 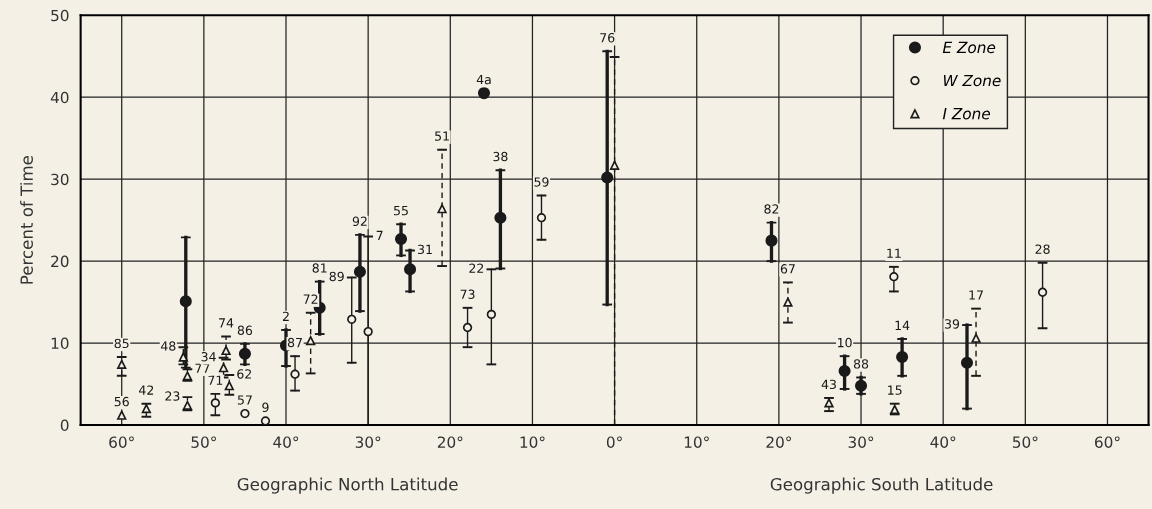 I want to click on legend-label: W Zone, so click(x=972, y=80).